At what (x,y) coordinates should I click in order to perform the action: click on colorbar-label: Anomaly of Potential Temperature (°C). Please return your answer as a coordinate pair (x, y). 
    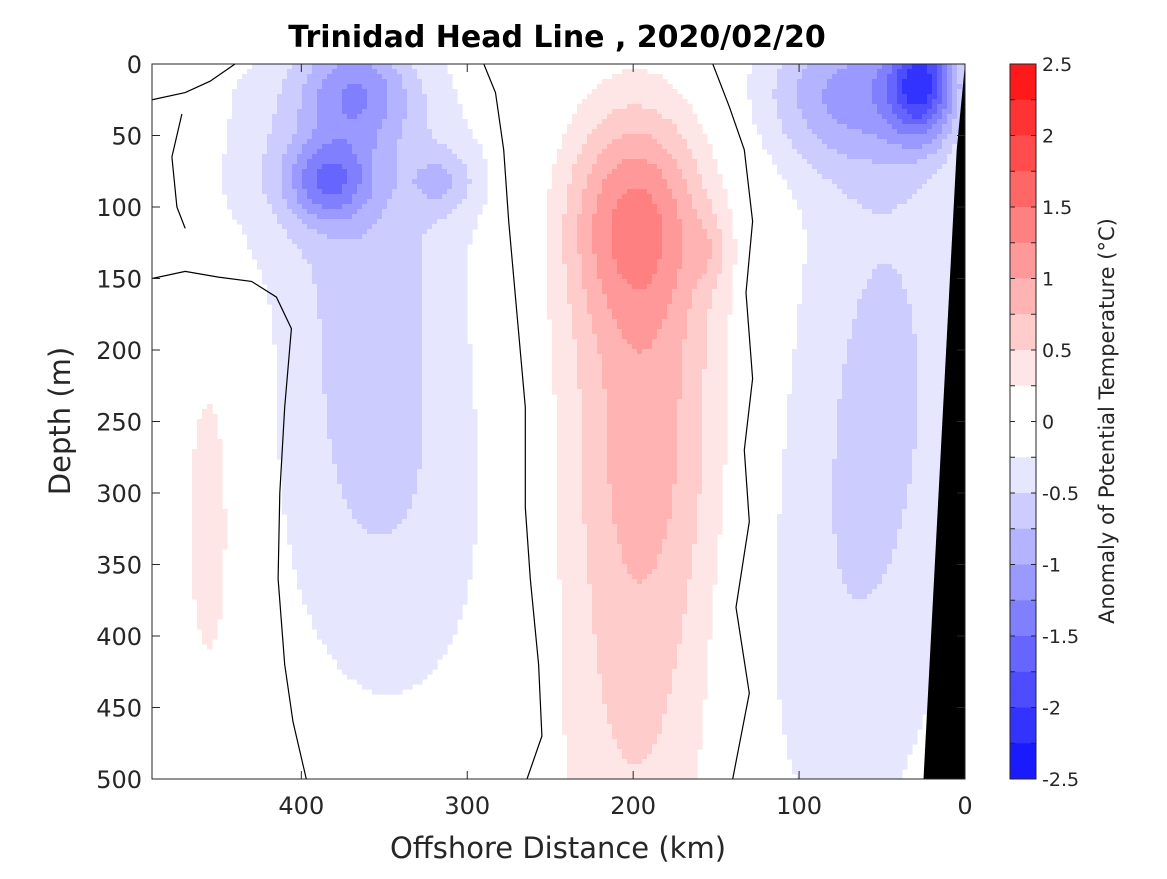
    Looking at the image, I should click on (1107, 421).